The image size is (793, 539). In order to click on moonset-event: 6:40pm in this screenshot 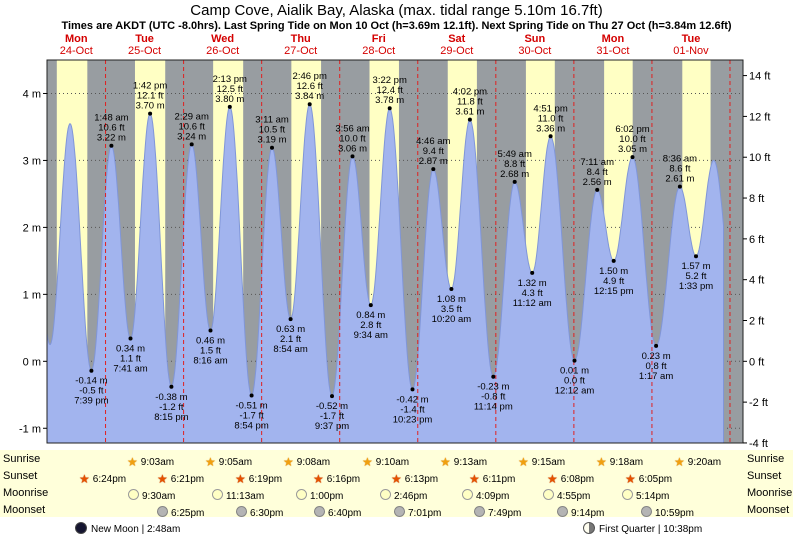, I will do `click(337, 512)`.